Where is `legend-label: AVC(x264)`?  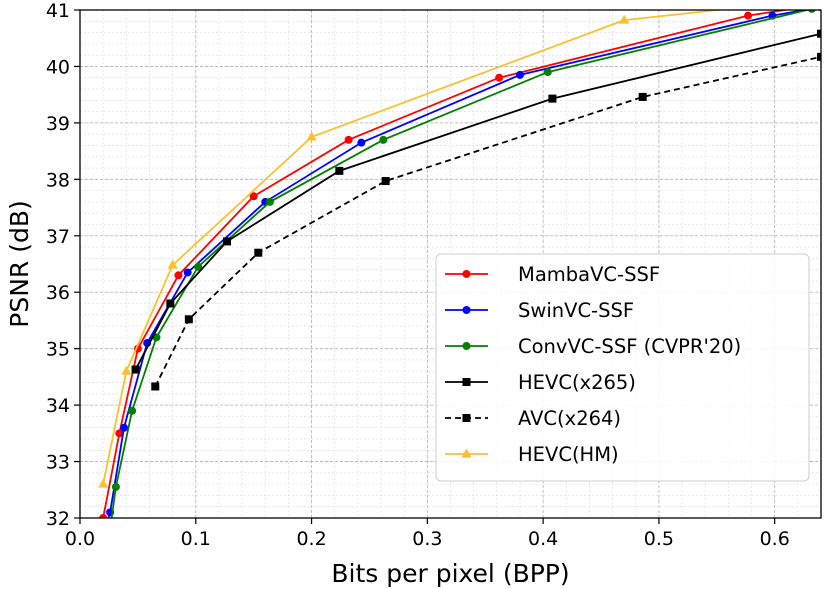
legend-label: AVC(x264) is located at coordinates (569, 418).